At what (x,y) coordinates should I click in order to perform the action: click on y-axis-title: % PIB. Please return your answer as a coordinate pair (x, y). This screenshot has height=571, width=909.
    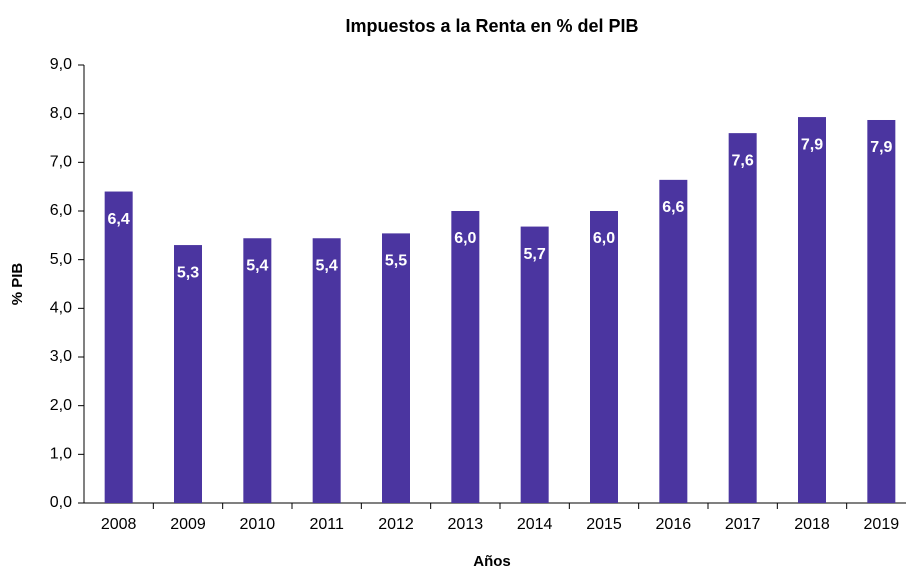
    Looking at the image, I should click on (17, 284).